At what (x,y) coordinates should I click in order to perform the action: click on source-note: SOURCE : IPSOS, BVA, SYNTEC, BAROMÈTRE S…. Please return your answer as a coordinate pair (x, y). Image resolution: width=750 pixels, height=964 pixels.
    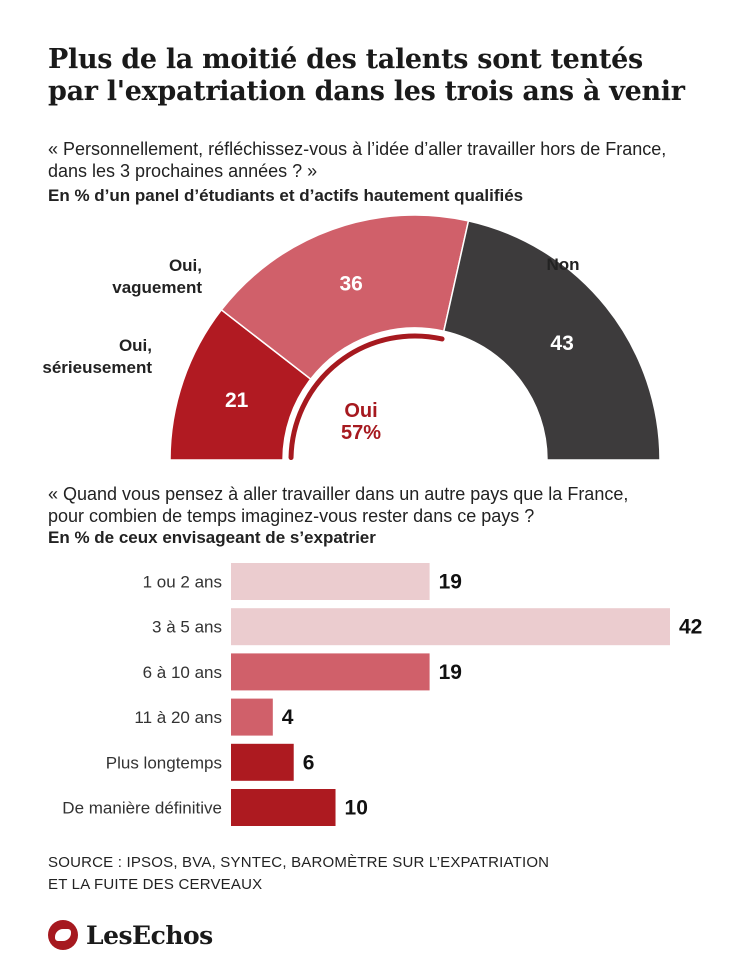
    Looking at the image, I should click on (298, 874).